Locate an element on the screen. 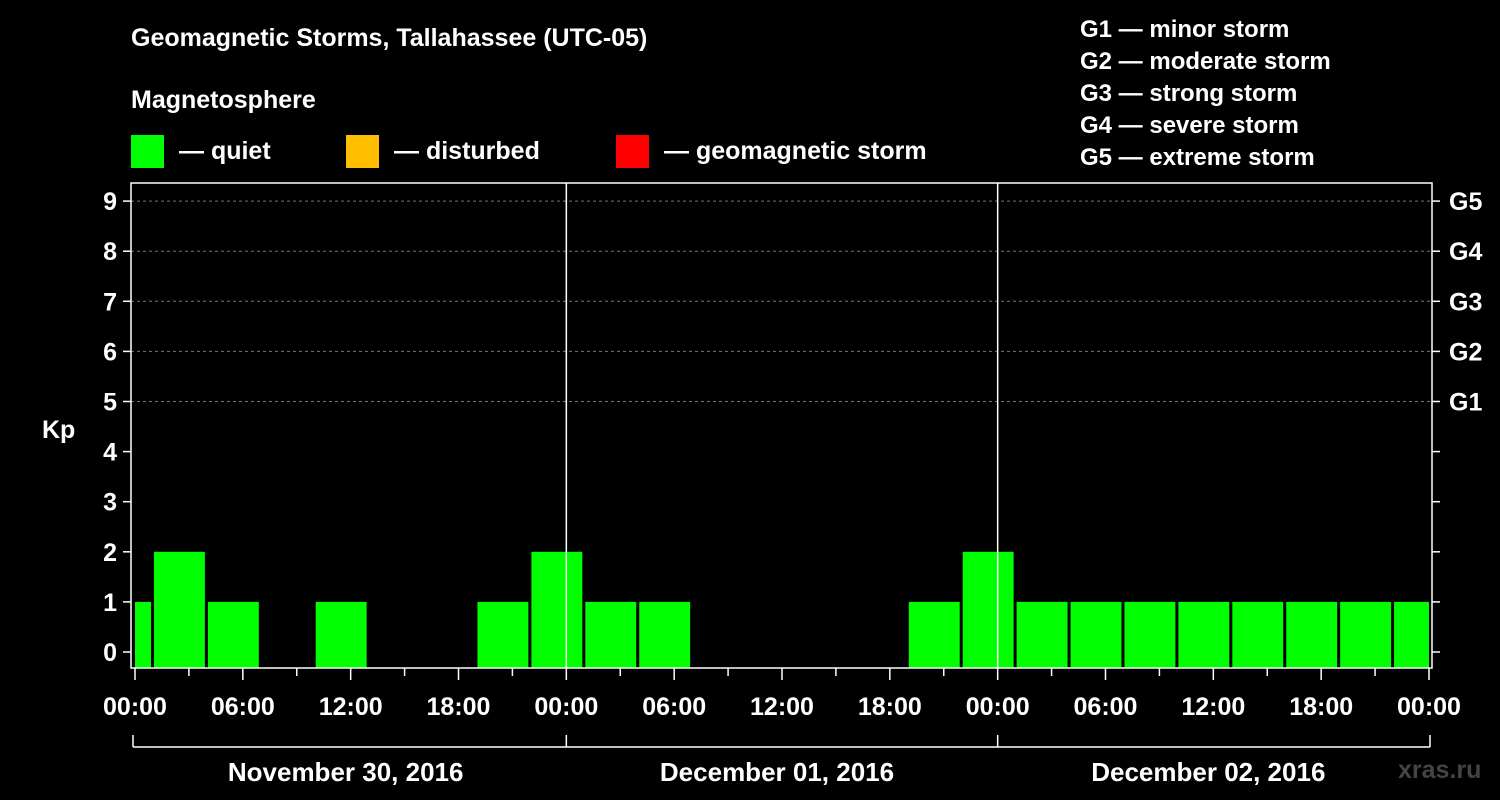 The height and width of the screenshot is (800, 1500). y-tick-label: 2 is located at coordinates (110, 553).